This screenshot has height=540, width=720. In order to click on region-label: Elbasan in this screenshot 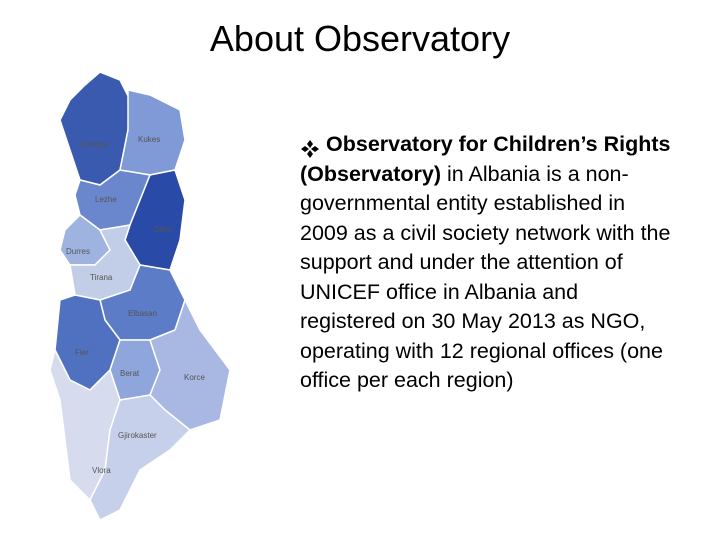, I will do `click(142, 313)`.